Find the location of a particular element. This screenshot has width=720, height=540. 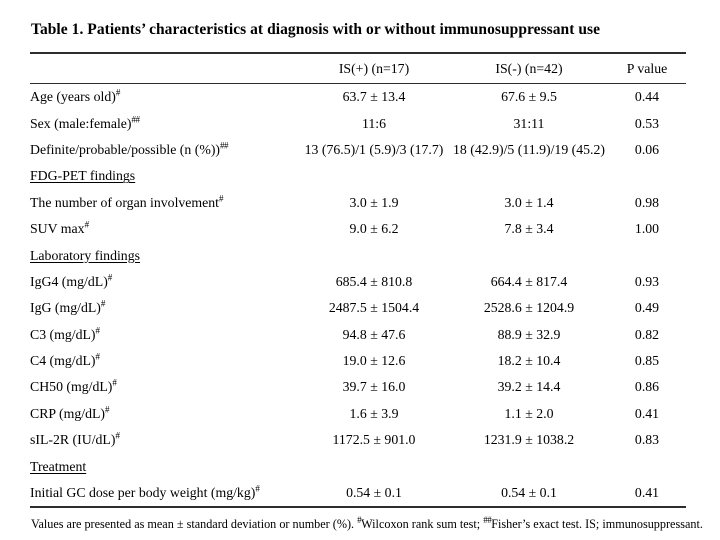

row-label: CH50 (mg/dL)# is located at coordinates (164, 387).